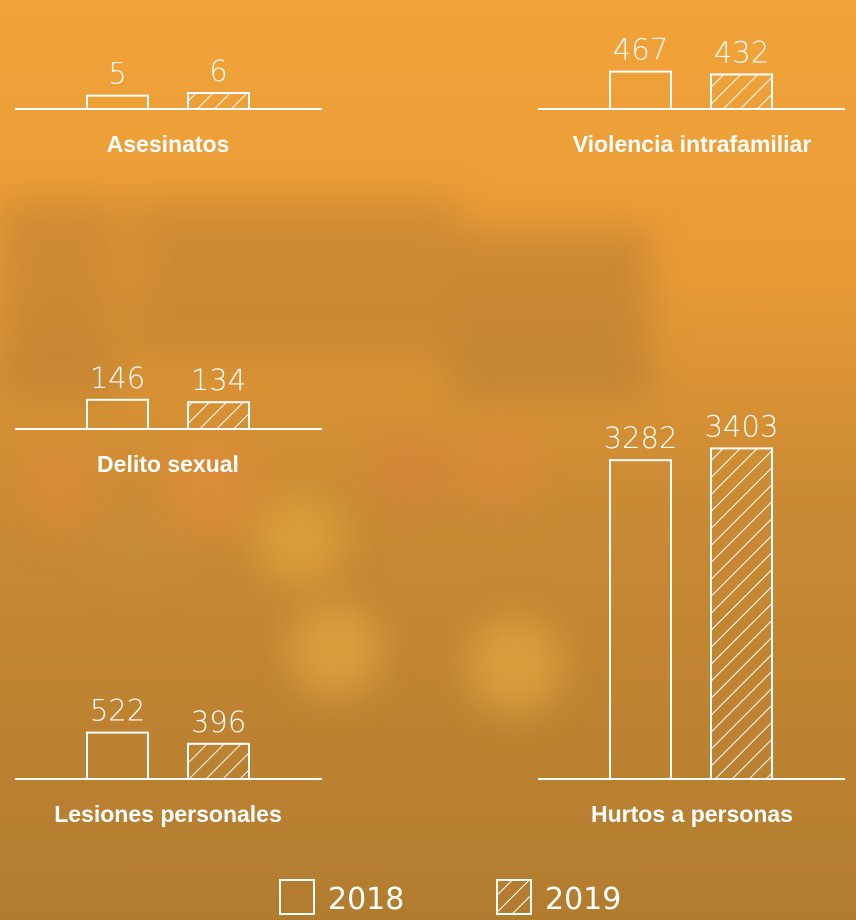 The height and width of the screenshot is (920, 856). I want to click on value-label: 146, so click(117, 378).